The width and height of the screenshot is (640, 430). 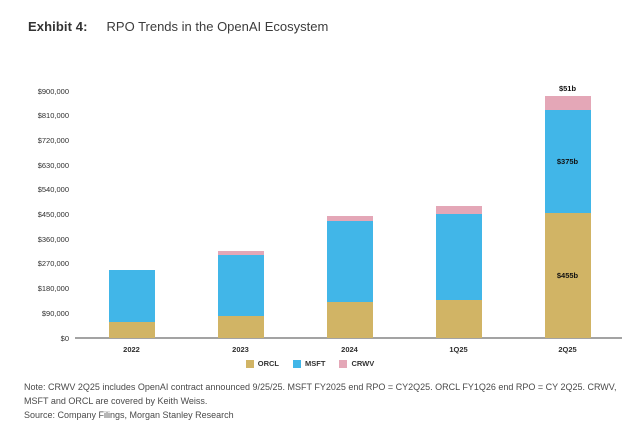 I want to click on bar-segment-orcl-2q25, so click(x=567, y=275).